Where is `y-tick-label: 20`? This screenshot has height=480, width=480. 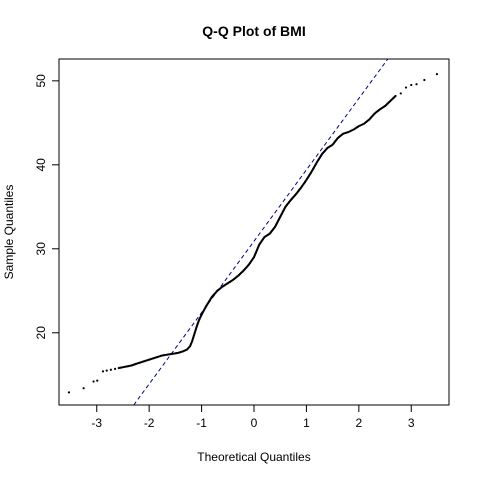
y-tick-label: 20 is located at coordinates (41, 333).